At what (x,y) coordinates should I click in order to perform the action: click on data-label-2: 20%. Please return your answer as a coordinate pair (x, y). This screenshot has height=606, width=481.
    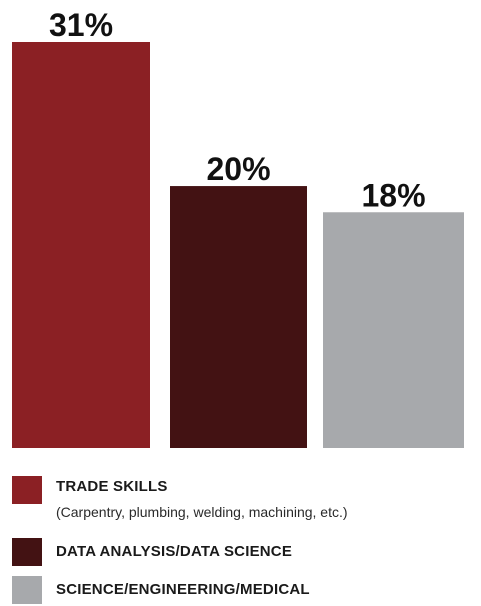
    Looking at the image, I should click on (238, 169).